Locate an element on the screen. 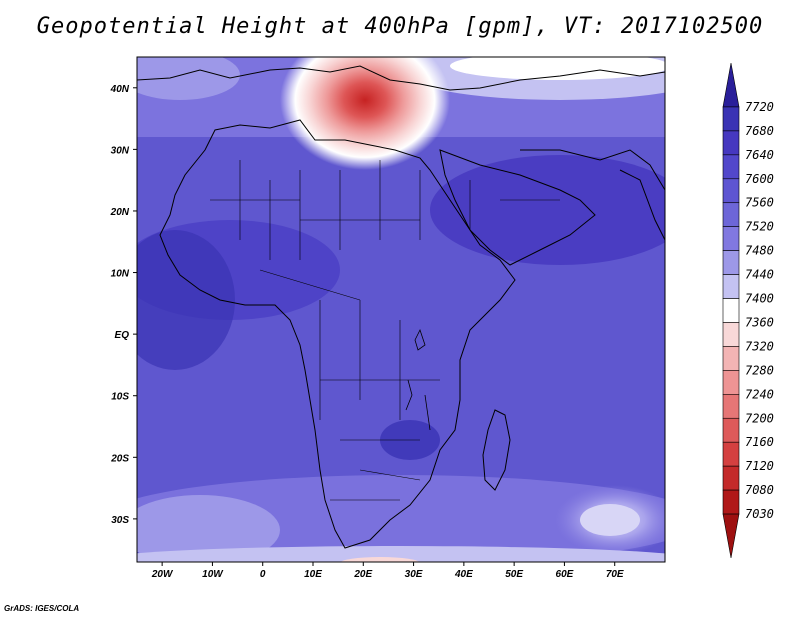  arabian-high is located at coordinates (547, 210).